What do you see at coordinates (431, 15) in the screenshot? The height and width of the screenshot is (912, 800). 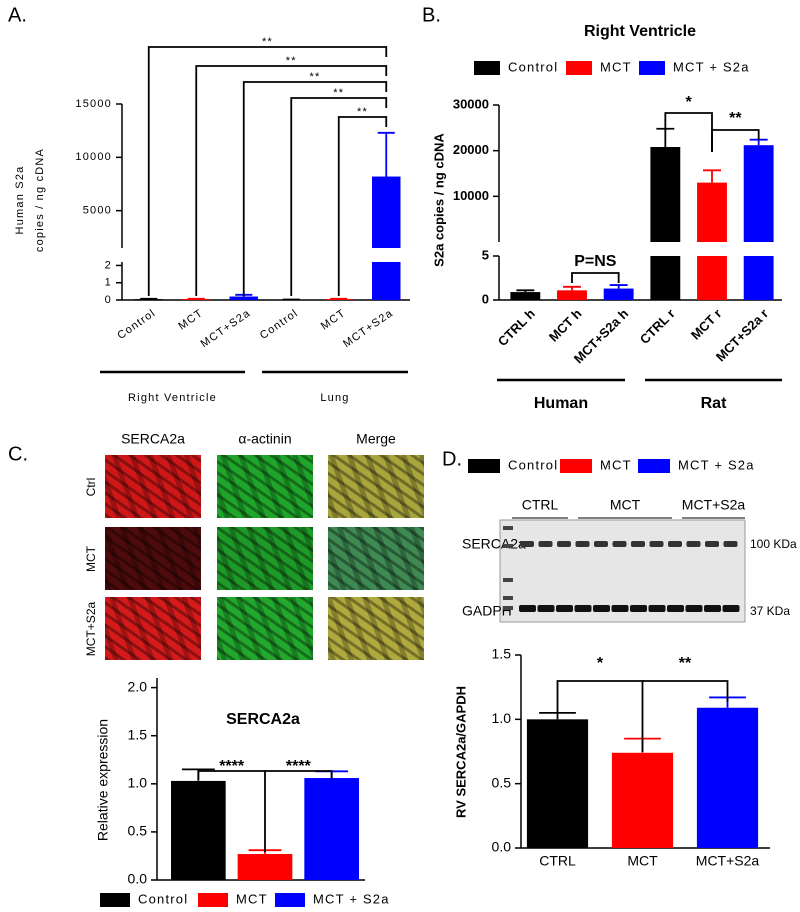 I see `panel-label: B.` at bounding box center [431, 15].